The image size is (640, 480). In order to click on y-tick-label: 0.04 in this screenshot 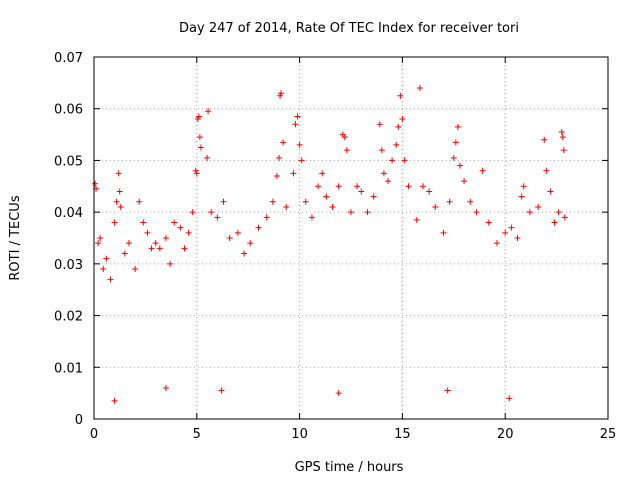, I will do `click(68, 213)`.